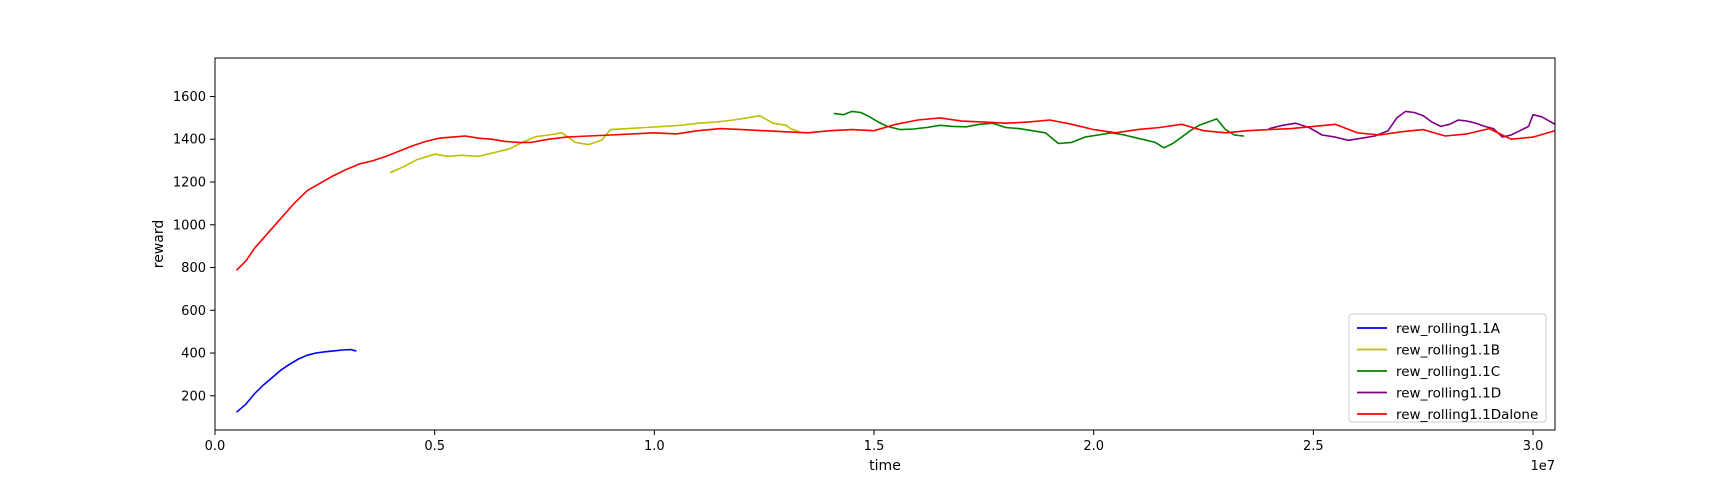  Describe the element at coordinates (189, 225) in the screenshot. I see `y-tick-label: 1000` at that location.